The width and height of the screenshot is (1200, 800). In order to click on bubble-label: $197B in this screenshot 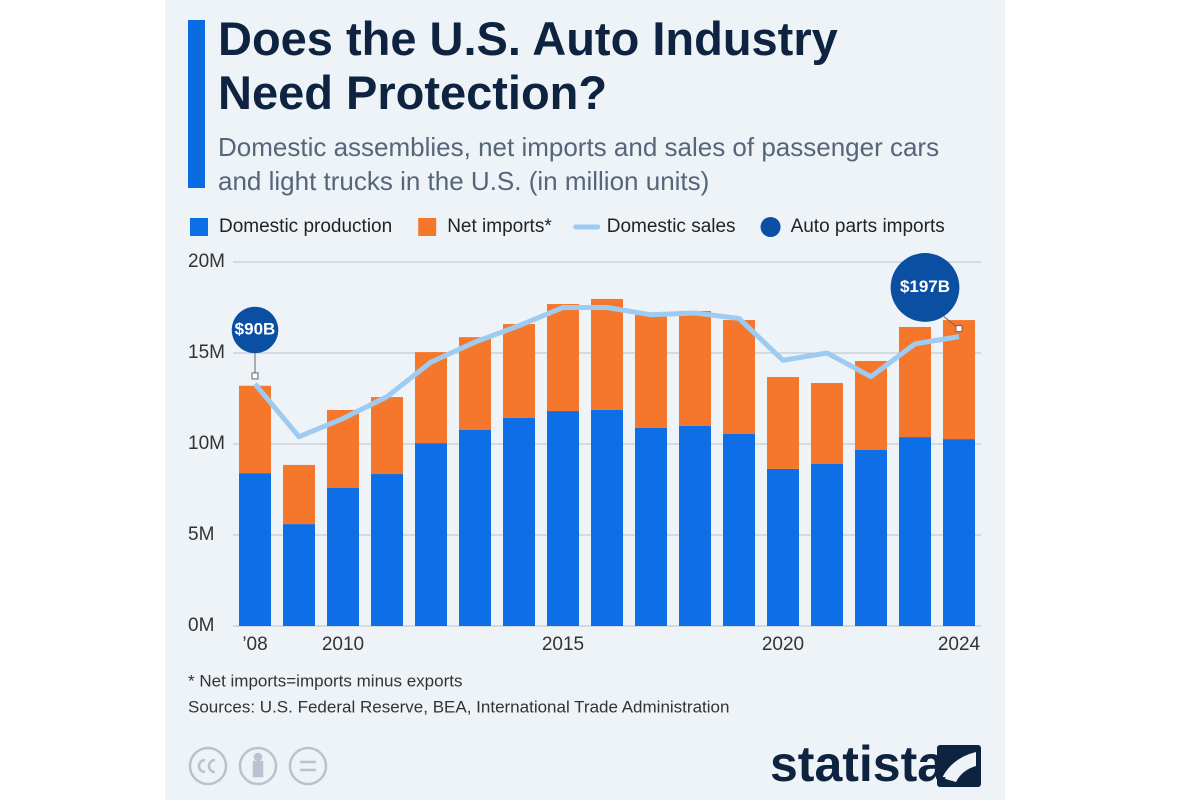, I will do `click(925, 286)`.